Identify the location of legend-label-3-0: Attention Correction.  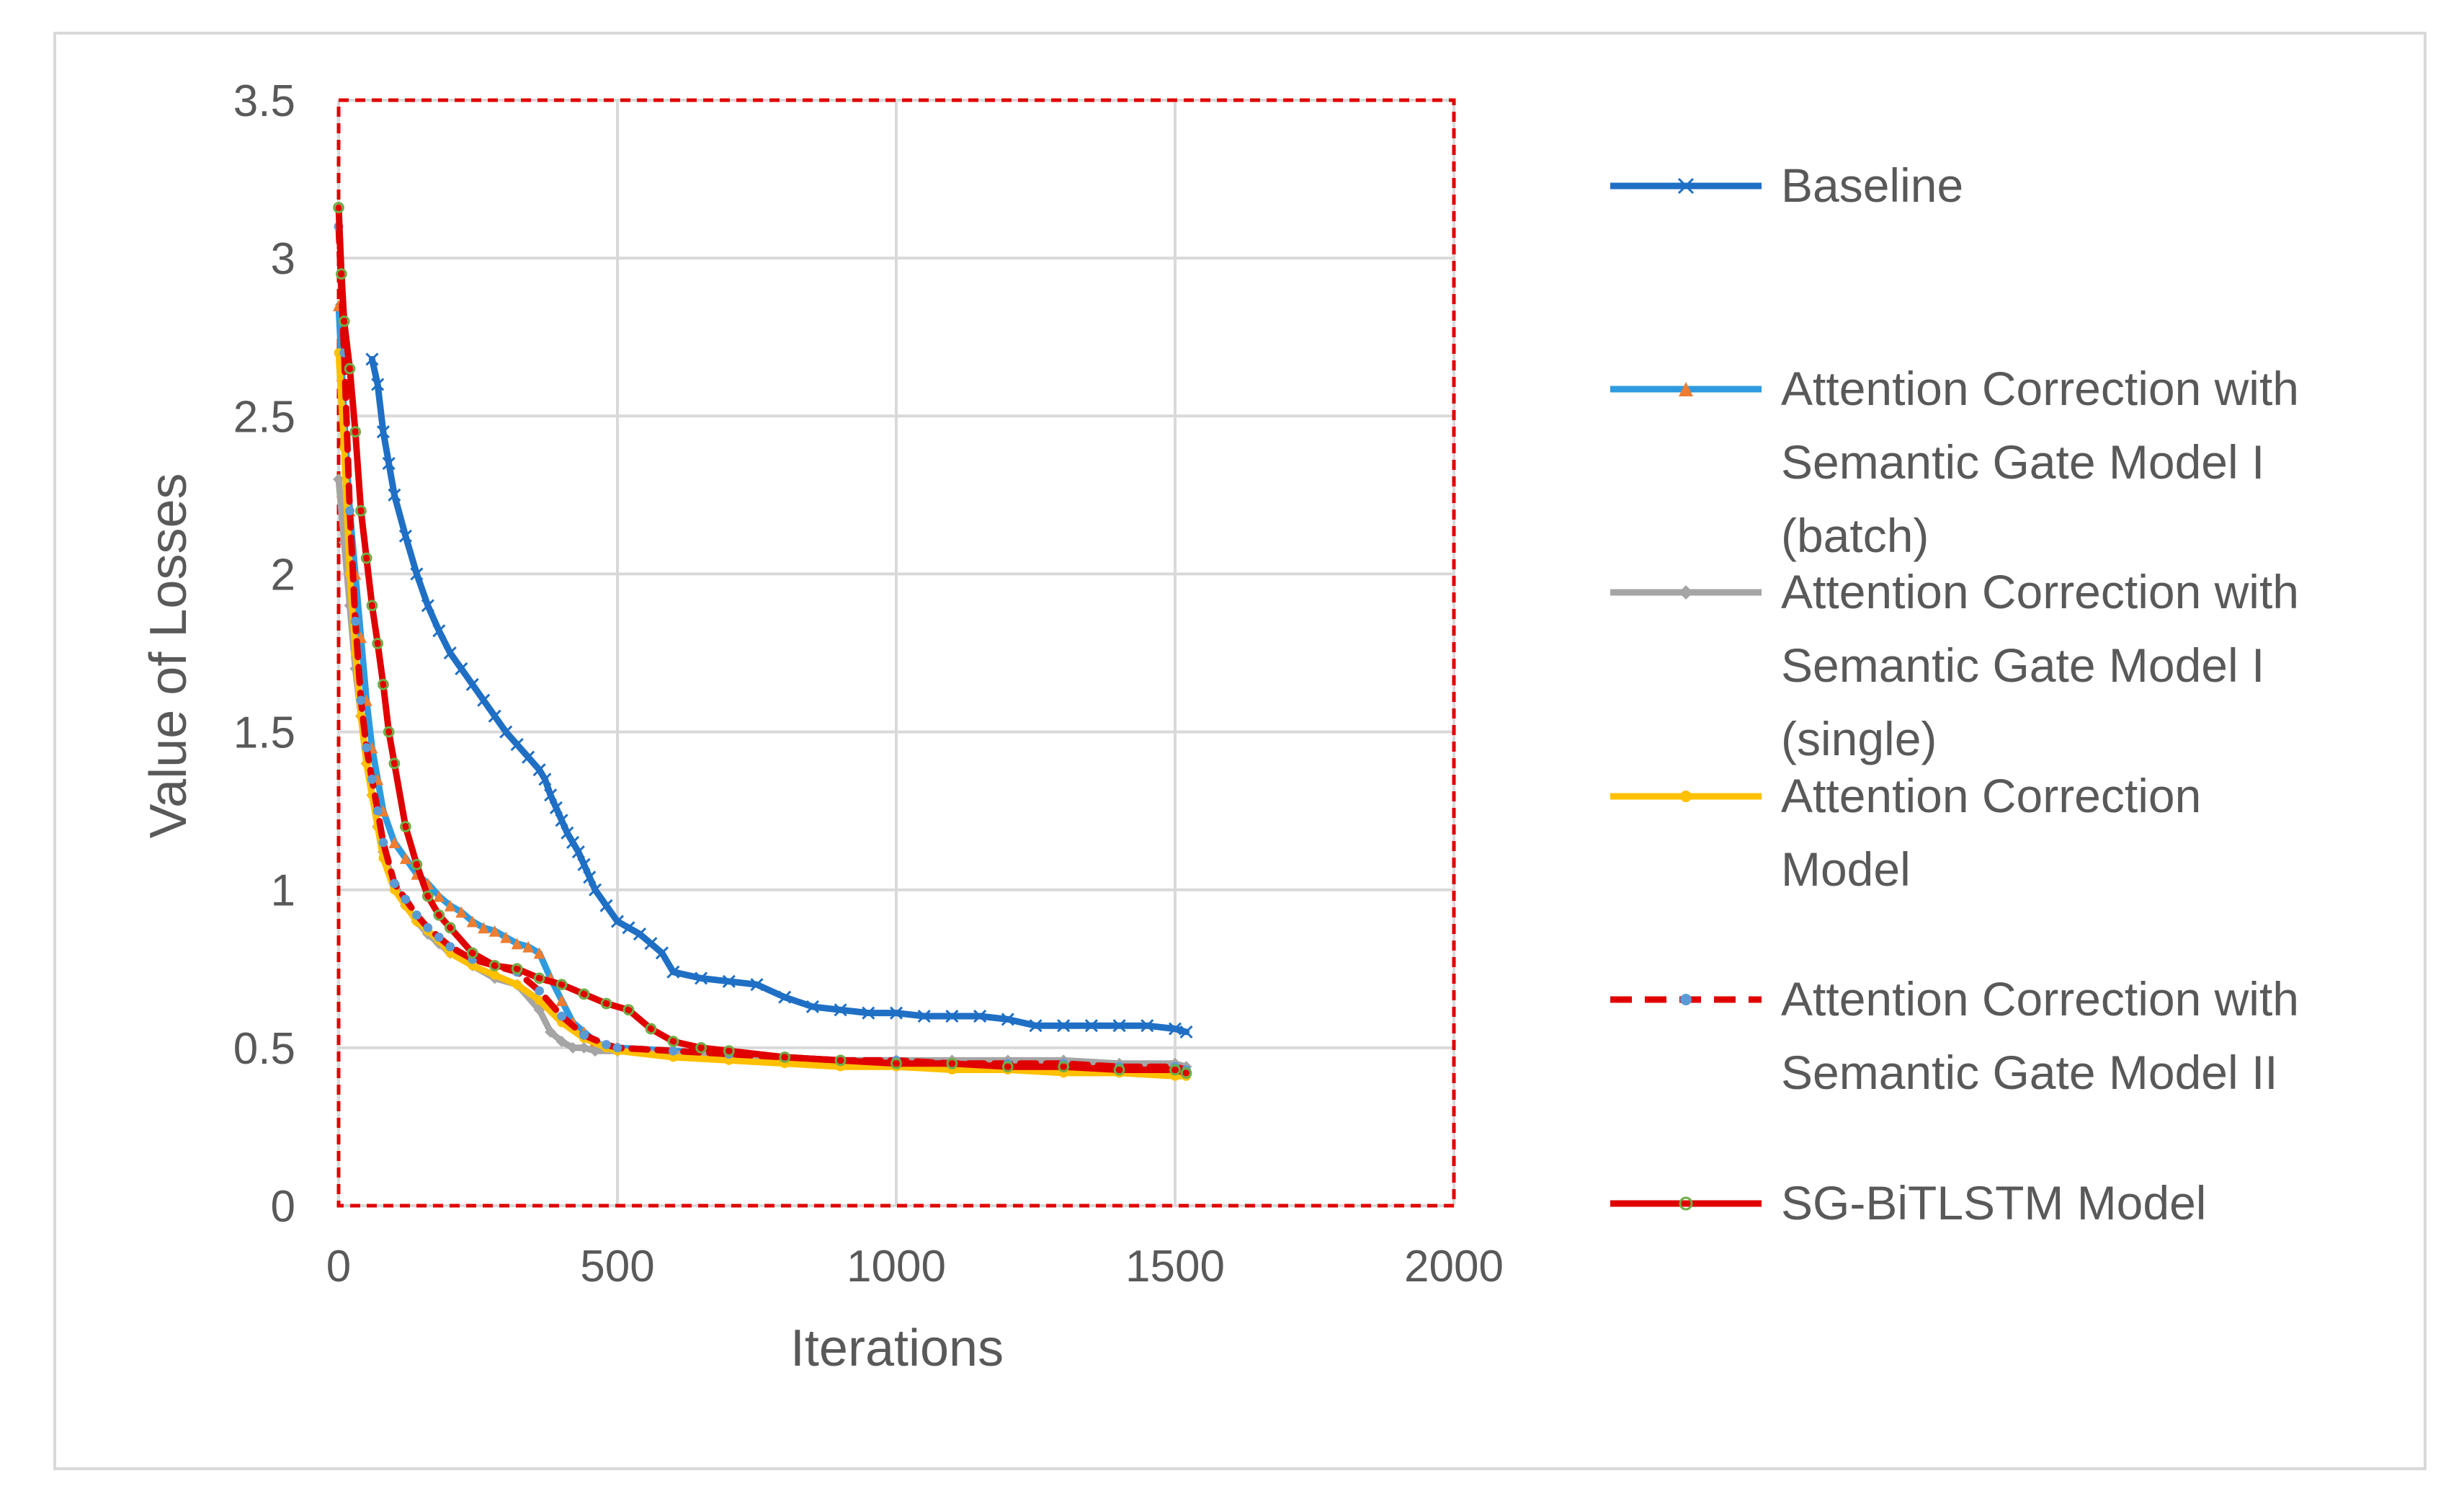
(1991, 795).